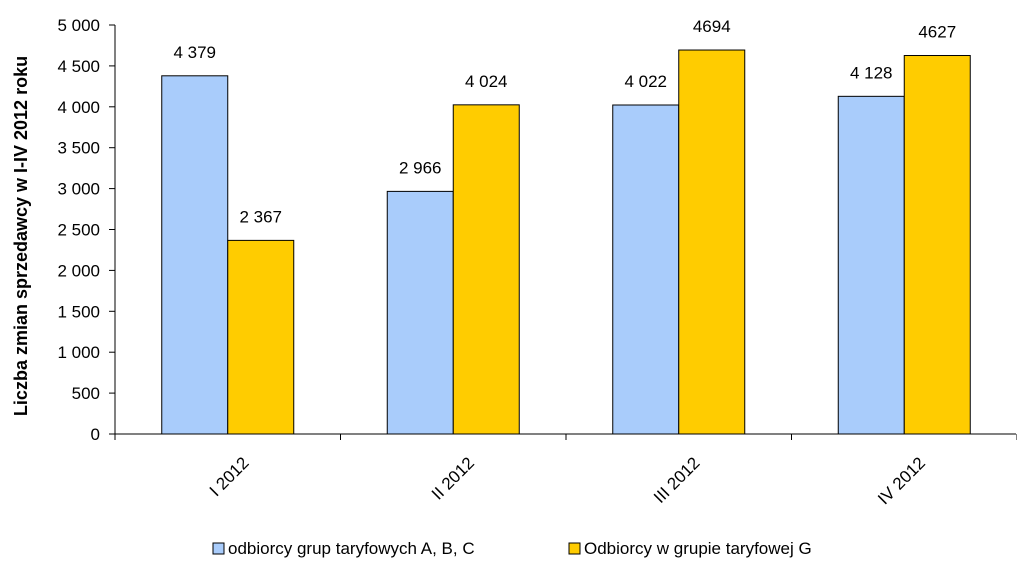  What do you see at coordinates (95, 434) in the screenshot?
I see `y-tick-label: 0` at bounding box center [95, 434].